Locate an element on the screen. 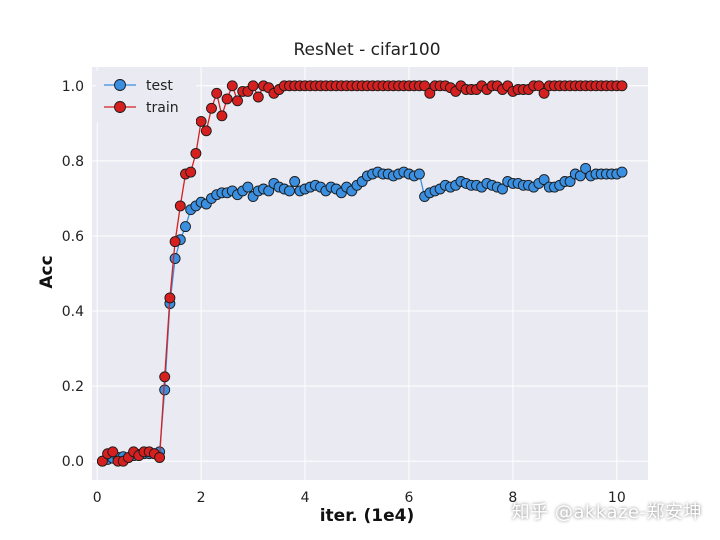 This screenshot has width=720, height=540. y-tick-label: 0.2 is located at coordinates (73, 387).